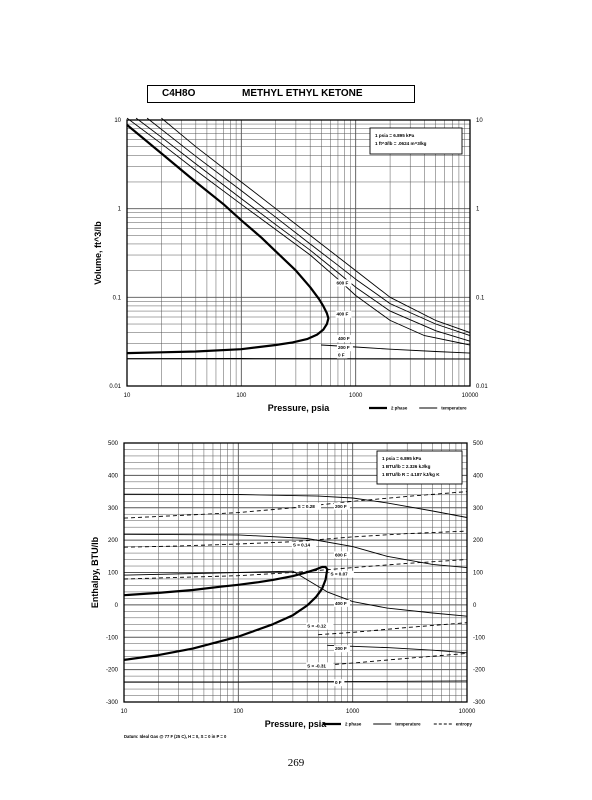 The width and height of the screenshot is (592, 800). I want to click on chart1-legend-label: temperature, so click(454, 408).